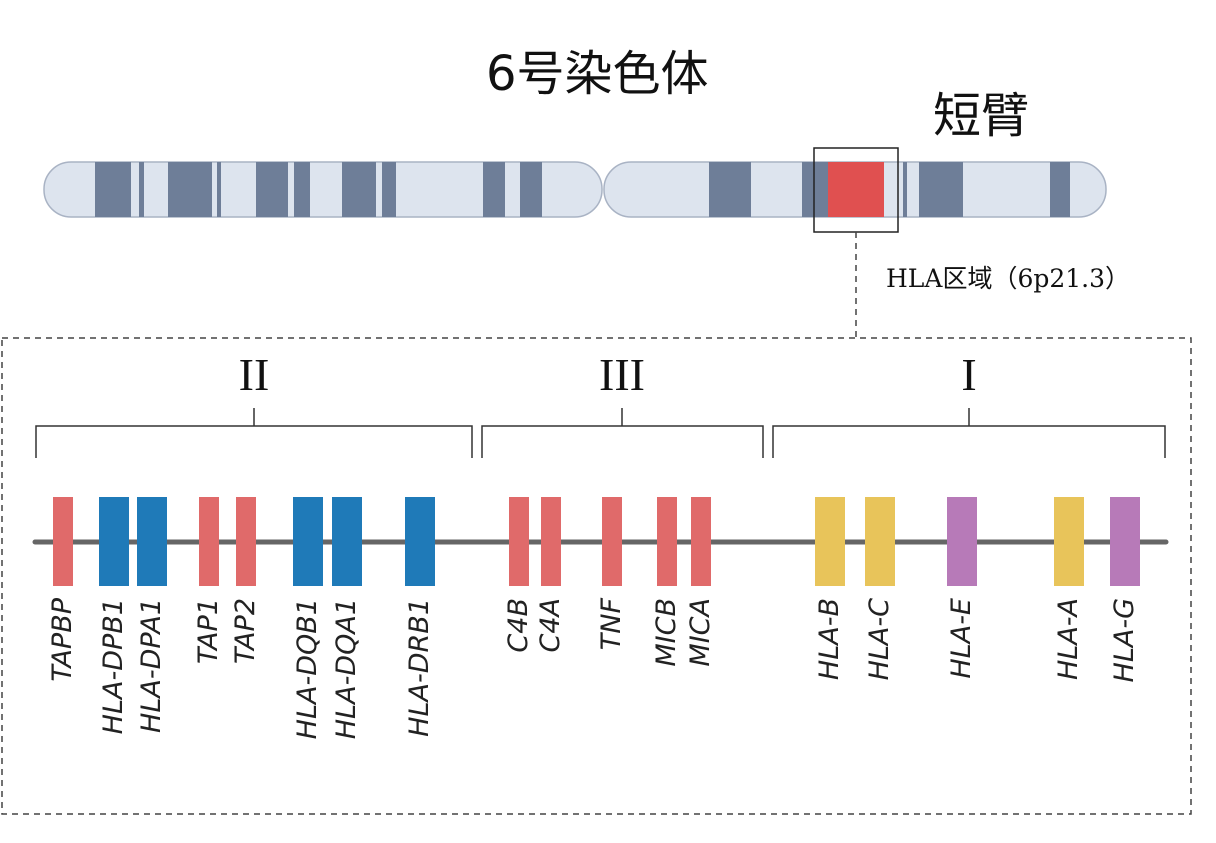 The width and height of the screenshot is (1216, 843). I want to click on gene-box-hla-a, so click(1069, 541).